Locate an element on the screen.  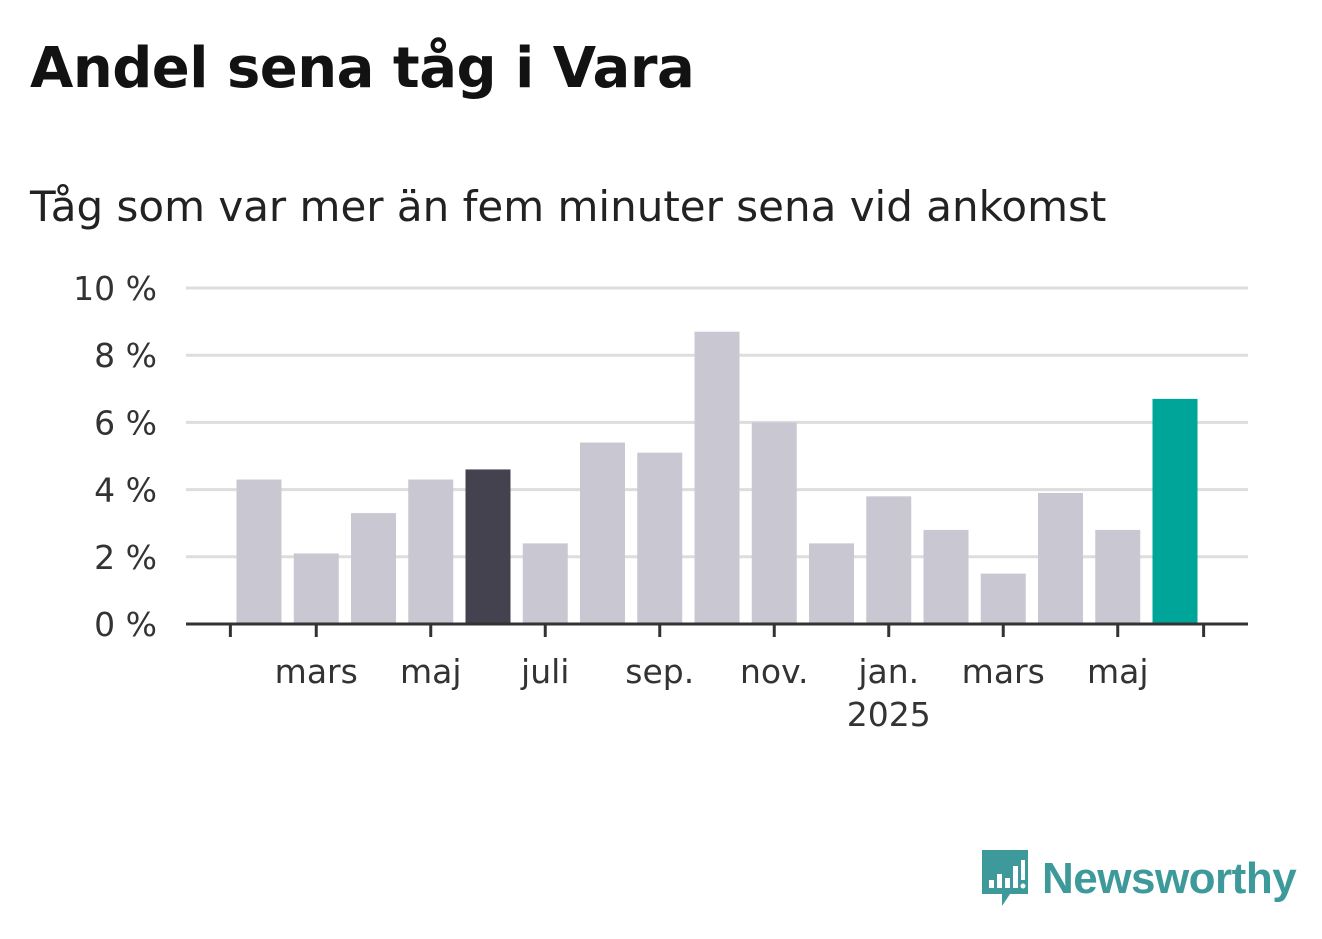
x-tick-label: nov. is located at coordinates (774, 671).